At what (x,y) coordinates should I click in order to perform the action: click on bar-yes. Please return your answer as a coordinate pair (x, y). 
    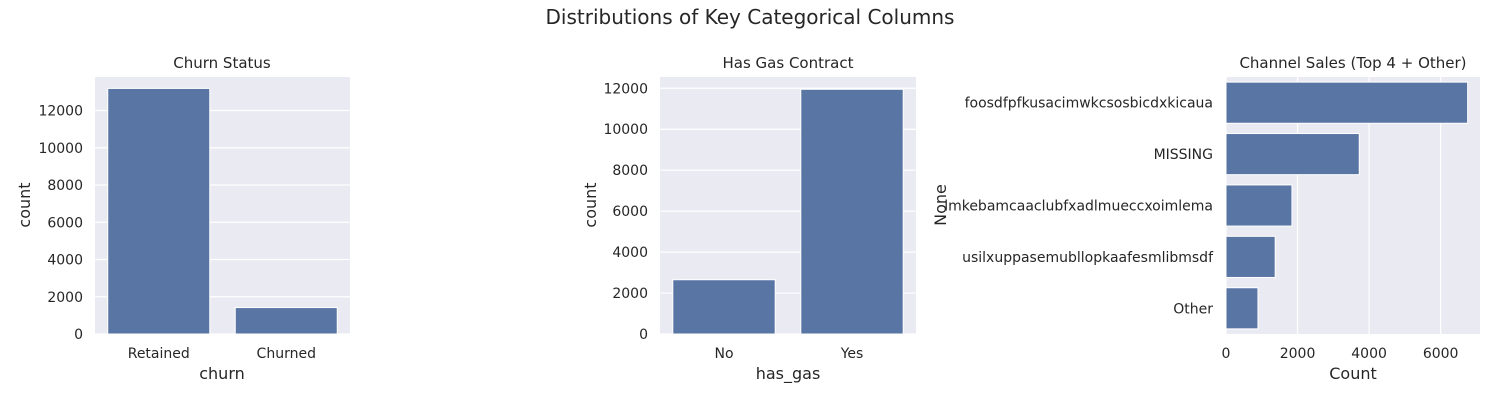
    Looking at the image, I should click on (852, 211).